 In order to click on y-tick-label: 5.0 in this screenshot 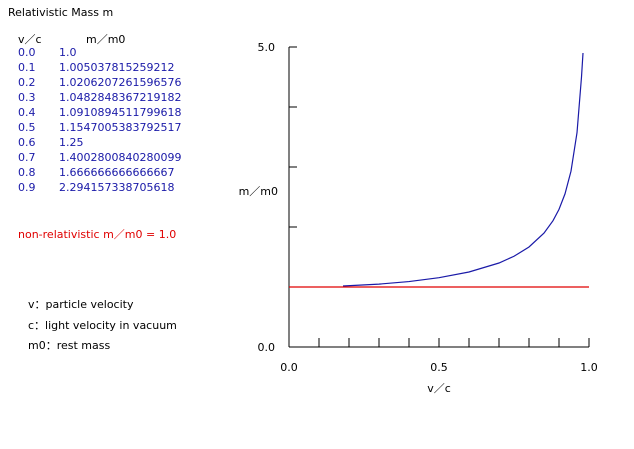, I will do `click(267, 47)`.